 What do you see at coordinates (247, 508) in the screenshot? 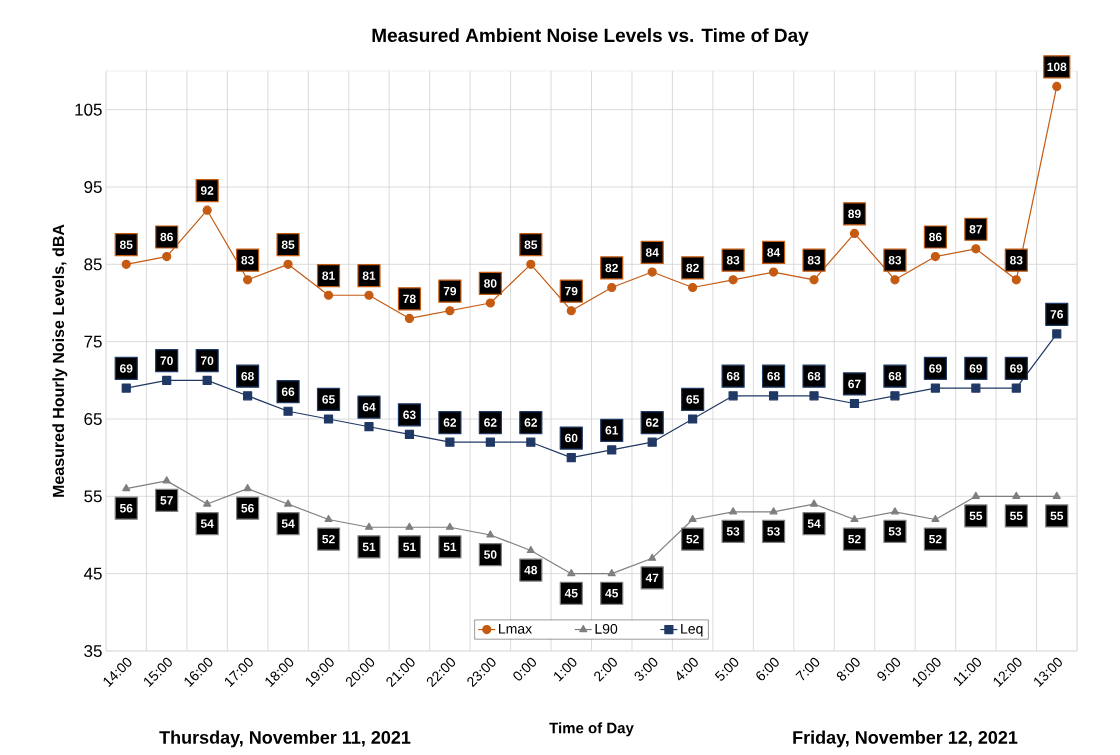
I see `data-label: 56` at bounding box center [247, 508].